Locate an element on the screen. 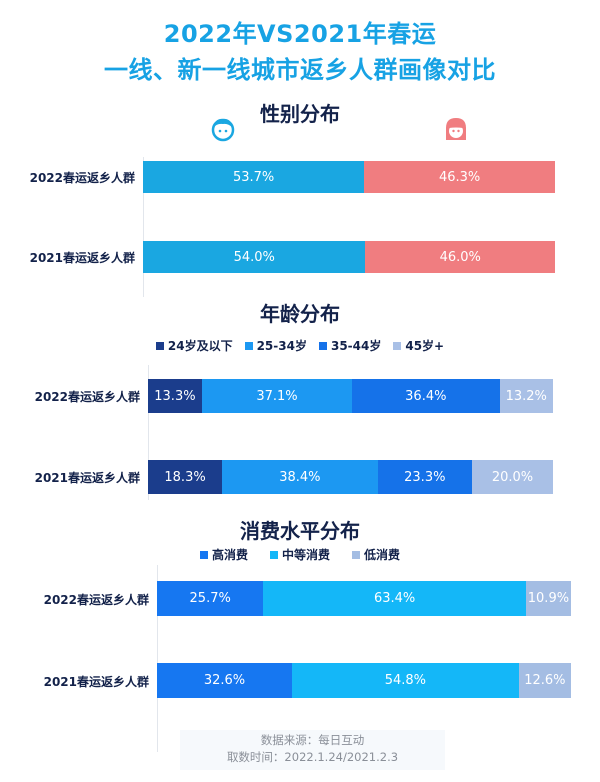 This screenshot has height=782, width=600. legend-item: 25-34岁 is located at coordinates (275, 345).